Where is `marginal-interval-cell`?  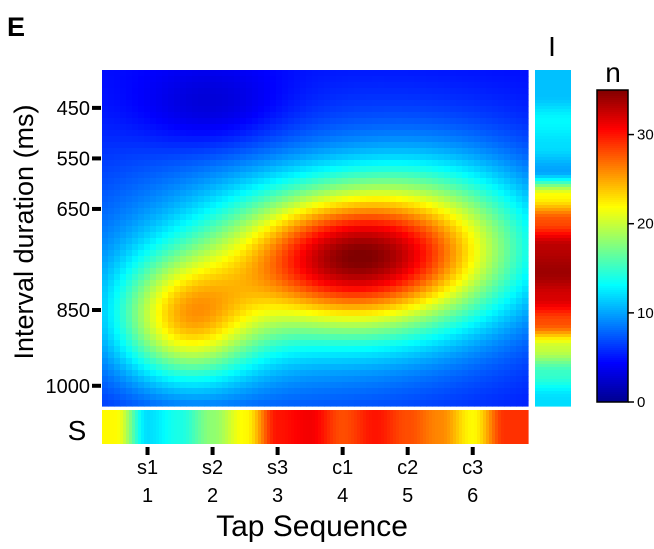
marginal-interval-cell is located at coordinates (553, 255).